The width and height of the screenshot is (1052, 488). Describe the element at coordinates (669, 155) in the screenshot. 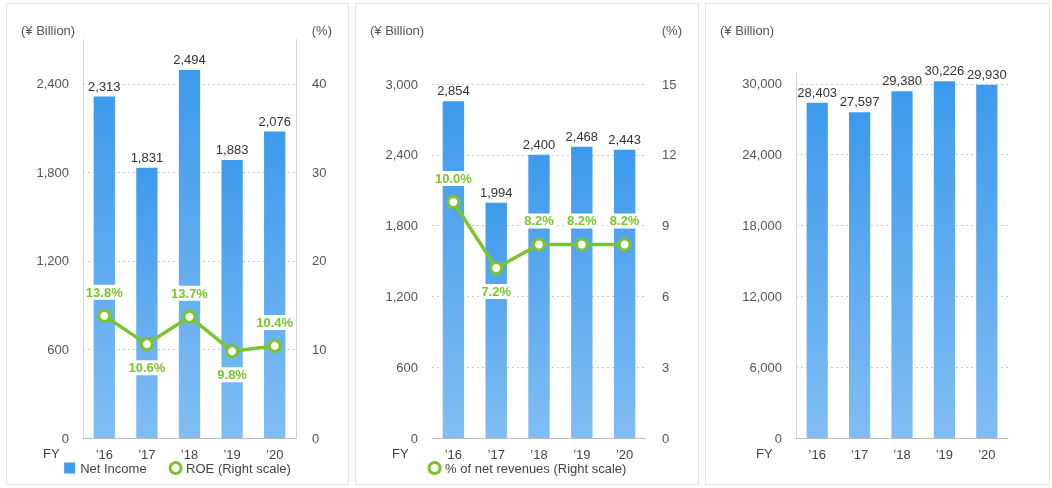

I see `y2-tick-label: 12` at that location.